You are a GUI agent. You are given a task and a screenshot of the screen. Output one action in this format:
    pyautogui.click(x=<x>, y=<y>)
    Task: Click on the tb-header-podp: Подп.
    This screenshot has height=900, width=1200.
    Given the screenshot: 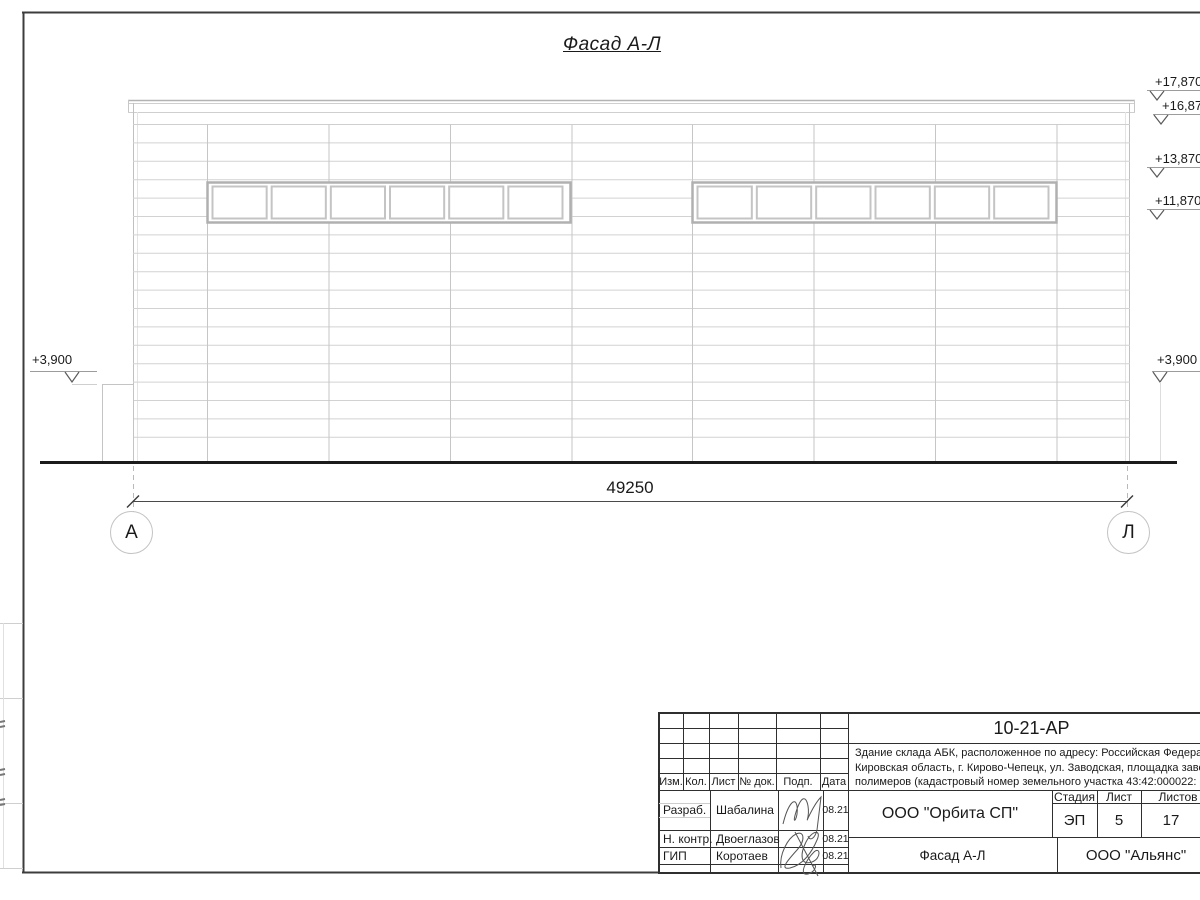 What is the action you would take?
    pyautogui.click(x=798, y=781)
    